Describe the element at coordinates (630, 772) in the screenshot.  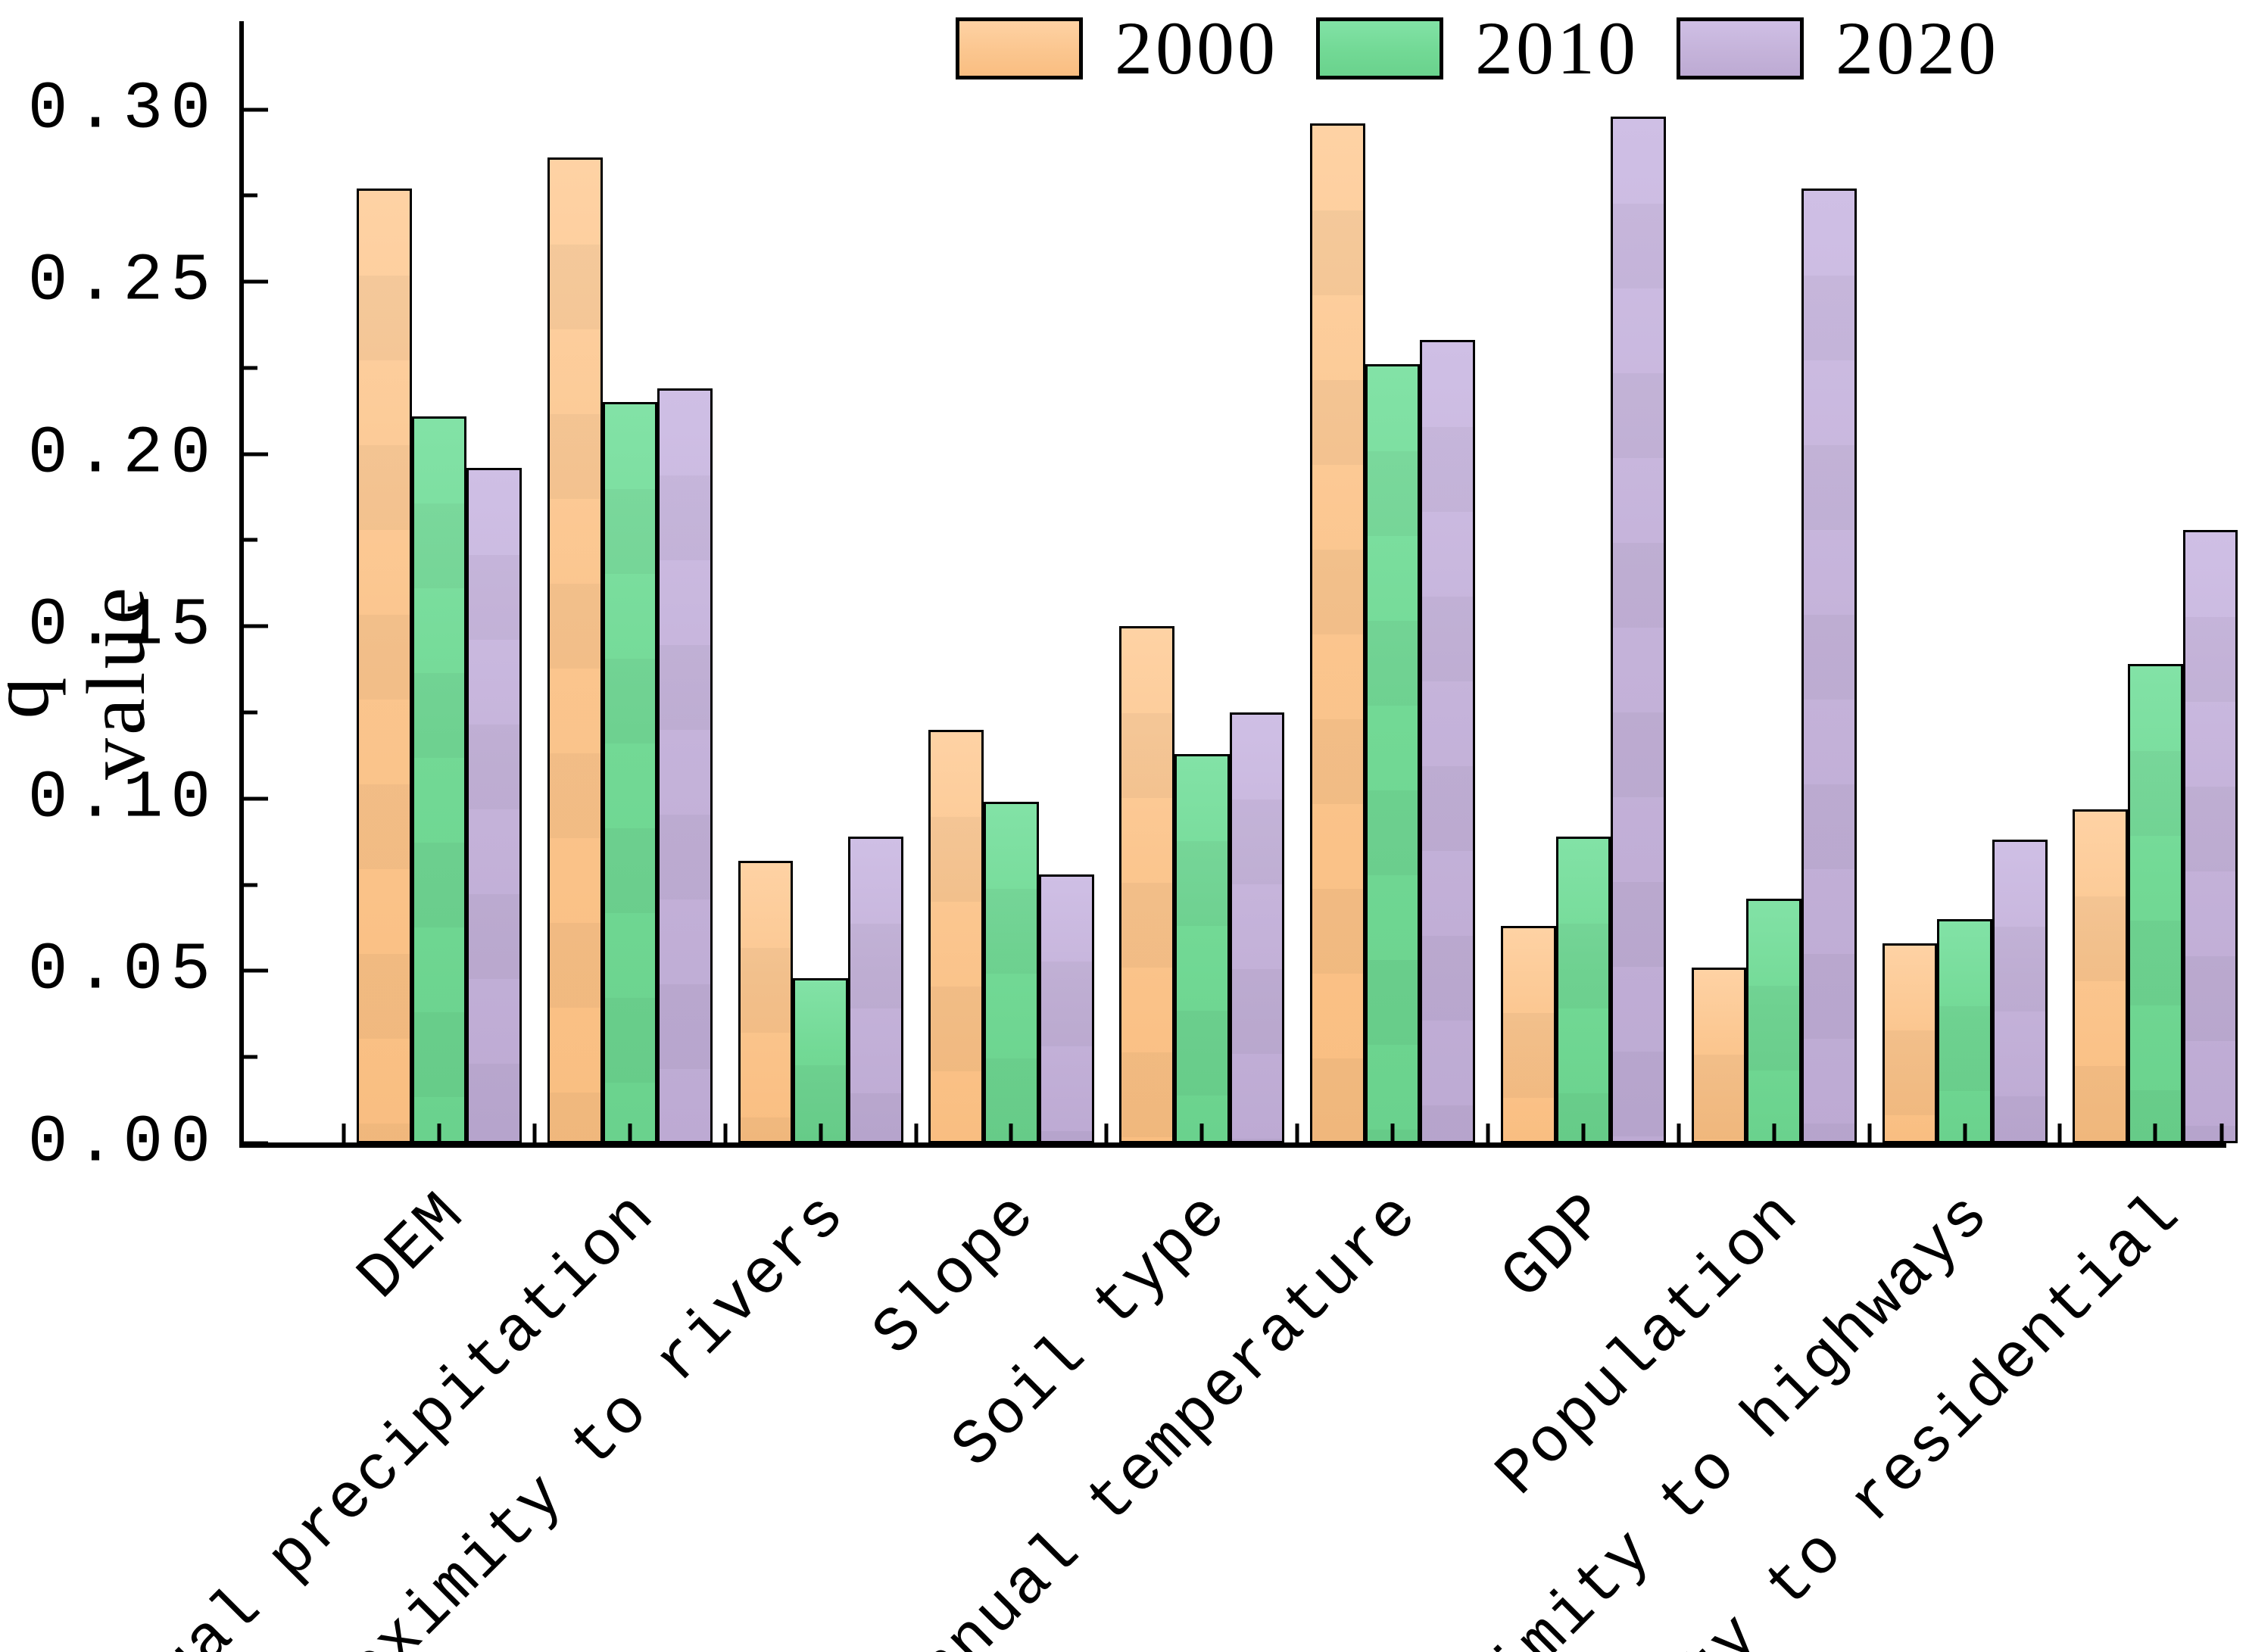
I see `bar-2010-annual-precipitation` at that location.